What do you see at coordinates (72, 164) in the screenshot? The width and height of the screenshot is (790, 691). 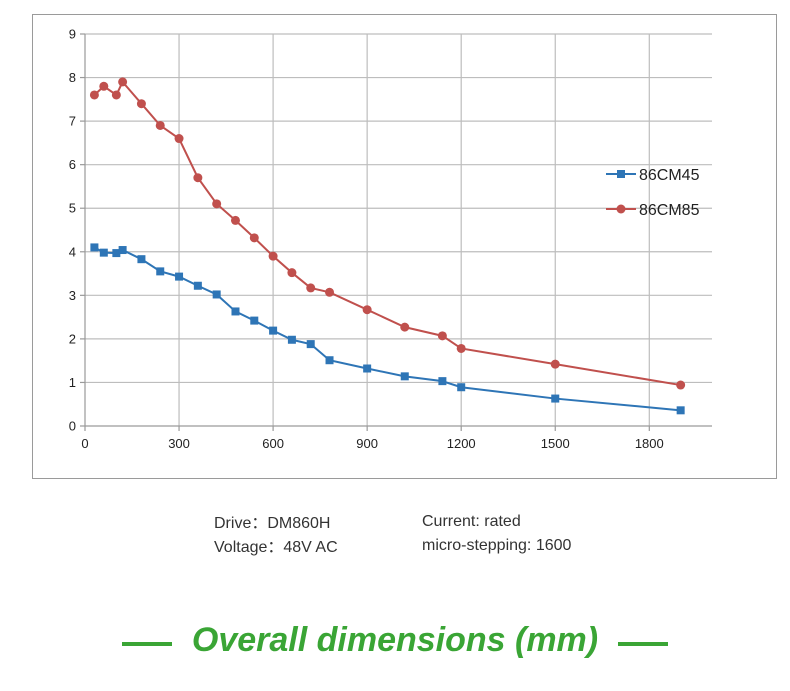 I see `y-tick-label: 6` at bounding box center [72, 164].